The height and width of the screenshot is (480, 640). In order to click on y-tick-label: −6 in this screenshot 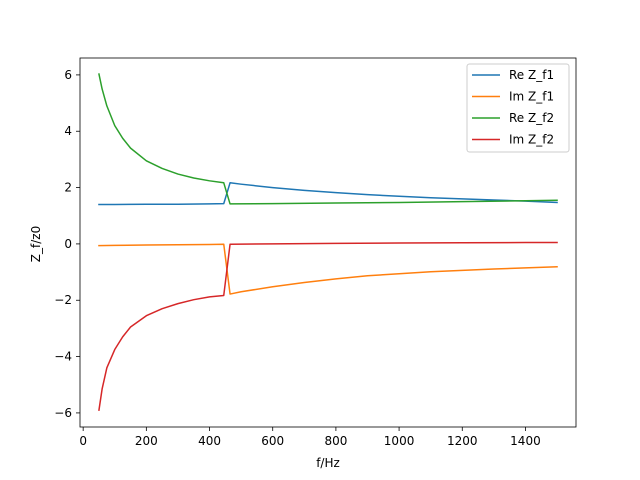, I will do `click(63, 413)`.